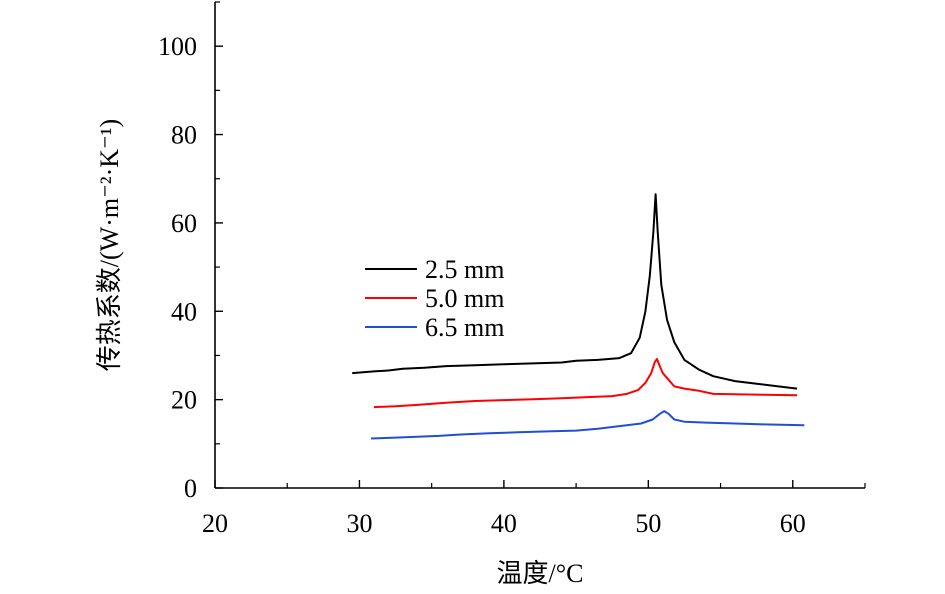 The image size is (945, 594). I want to click on x-axis-title: 温度/°C, so click(540, 573).